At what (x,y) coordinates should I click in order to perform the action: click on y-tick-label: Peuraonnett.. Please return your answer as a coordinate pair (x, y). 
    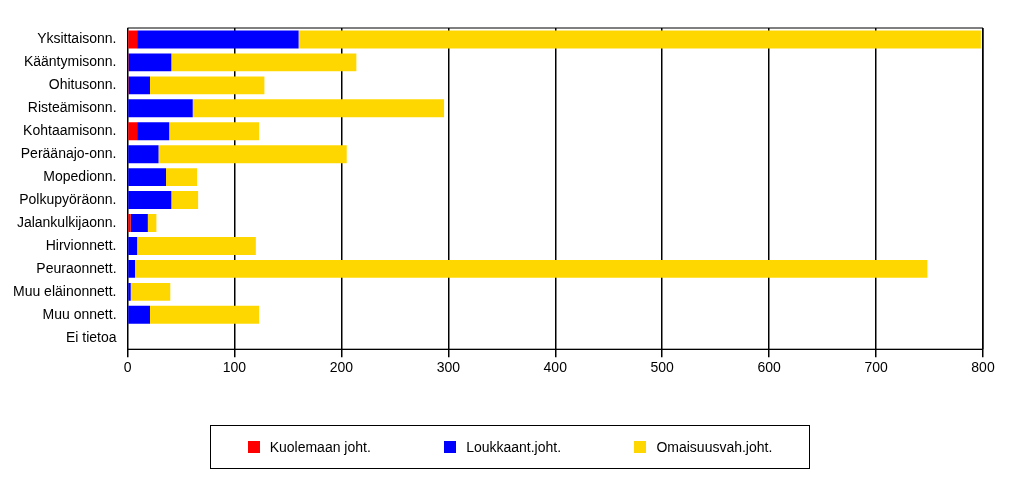
    Looking at the image, I should click on (76, 267).